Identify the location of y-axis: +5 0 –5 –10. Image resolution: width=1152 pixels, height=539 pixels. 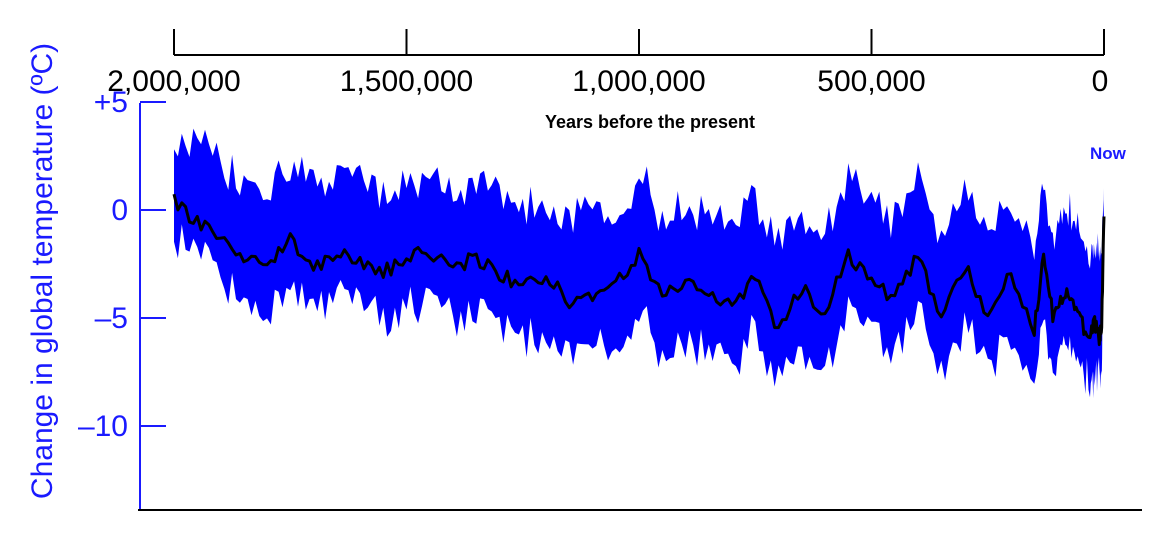
(122, 298).